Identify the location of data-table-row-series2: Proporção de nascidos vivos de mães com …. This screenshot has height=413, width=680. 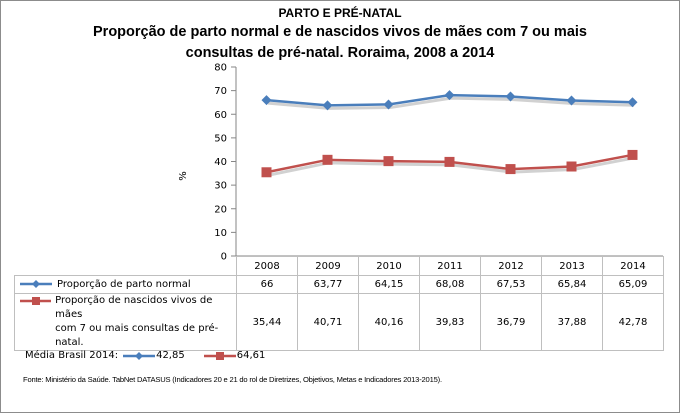
(339, 322).